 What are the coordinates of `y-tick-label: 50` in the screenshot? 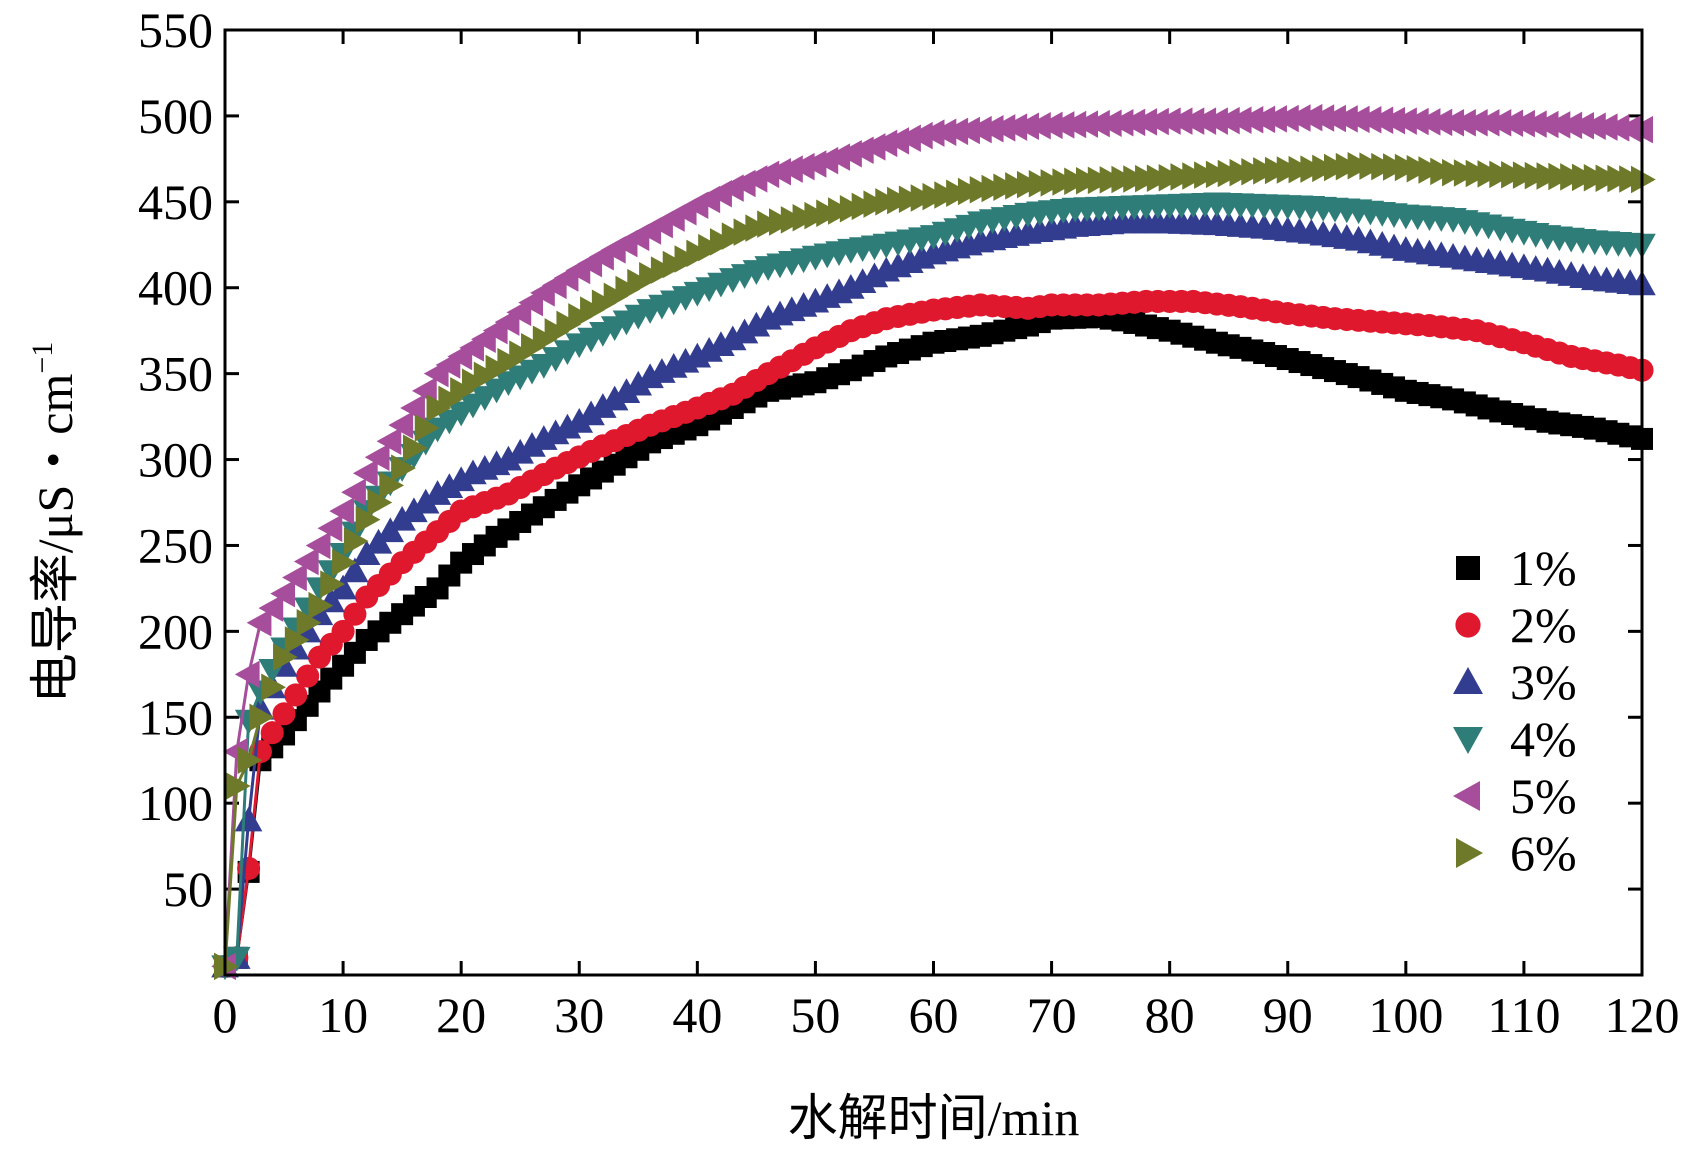 It's located at (188, 889).